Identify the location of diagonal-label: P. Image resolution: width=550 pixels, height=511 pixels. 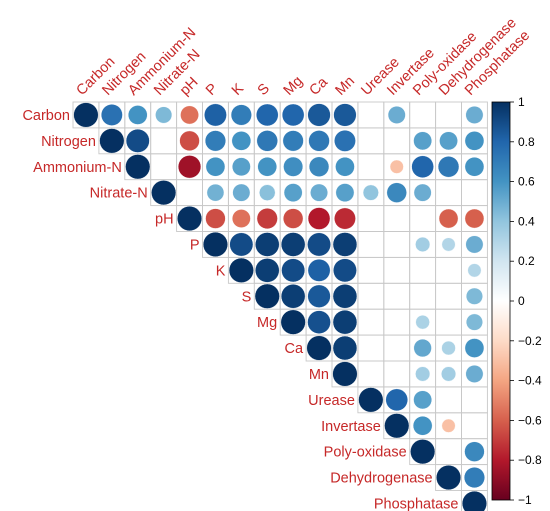
(195, 245).